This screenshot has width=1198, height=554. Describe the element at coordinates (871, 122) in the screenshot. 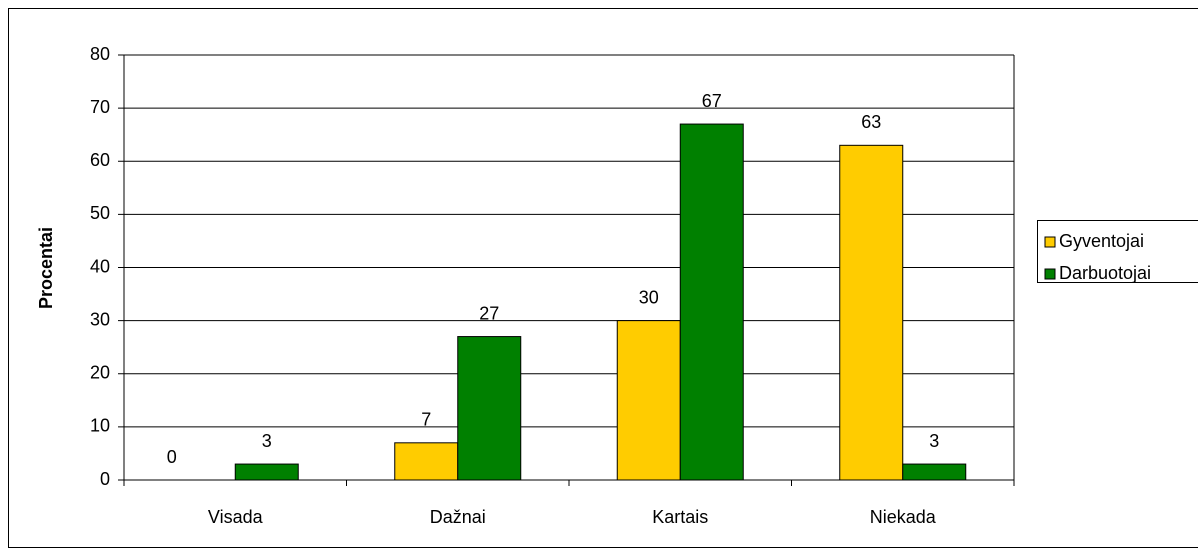

I see `value-label: 63` at that location.